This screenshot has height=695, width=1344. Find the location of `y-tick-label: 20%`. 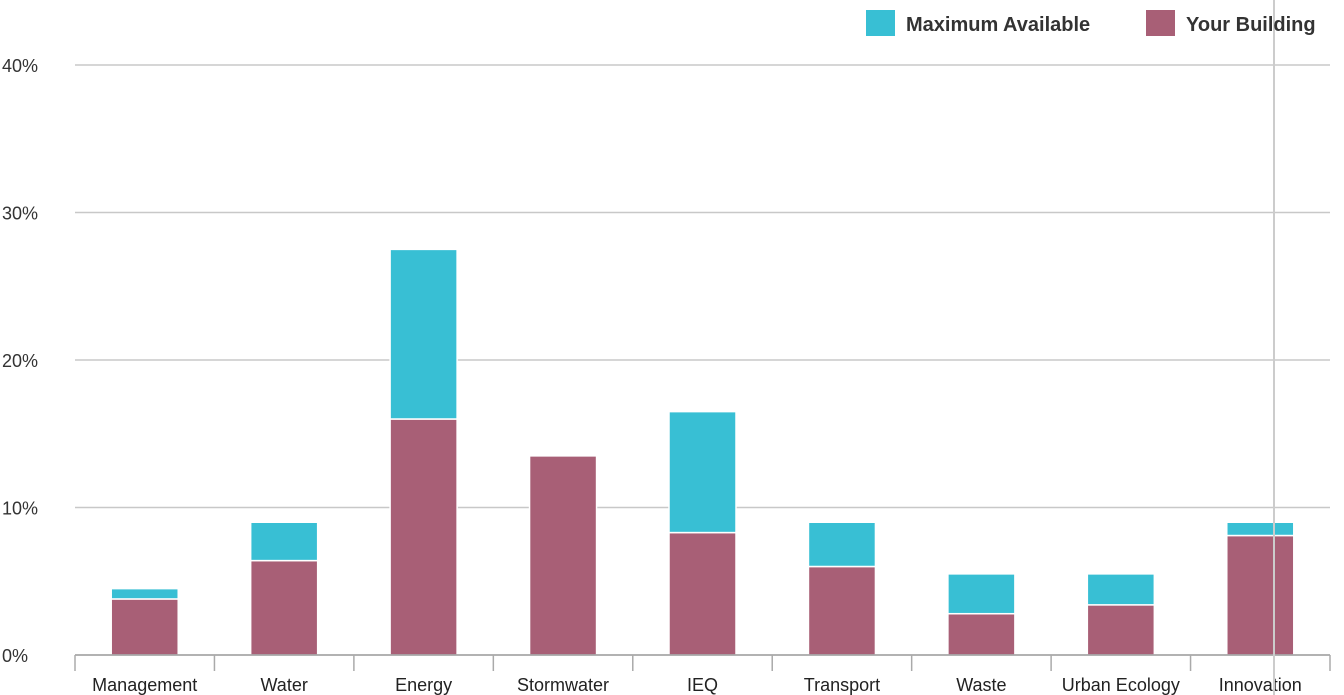

y-tick-label: 20% is located at coordinates (20, 361).